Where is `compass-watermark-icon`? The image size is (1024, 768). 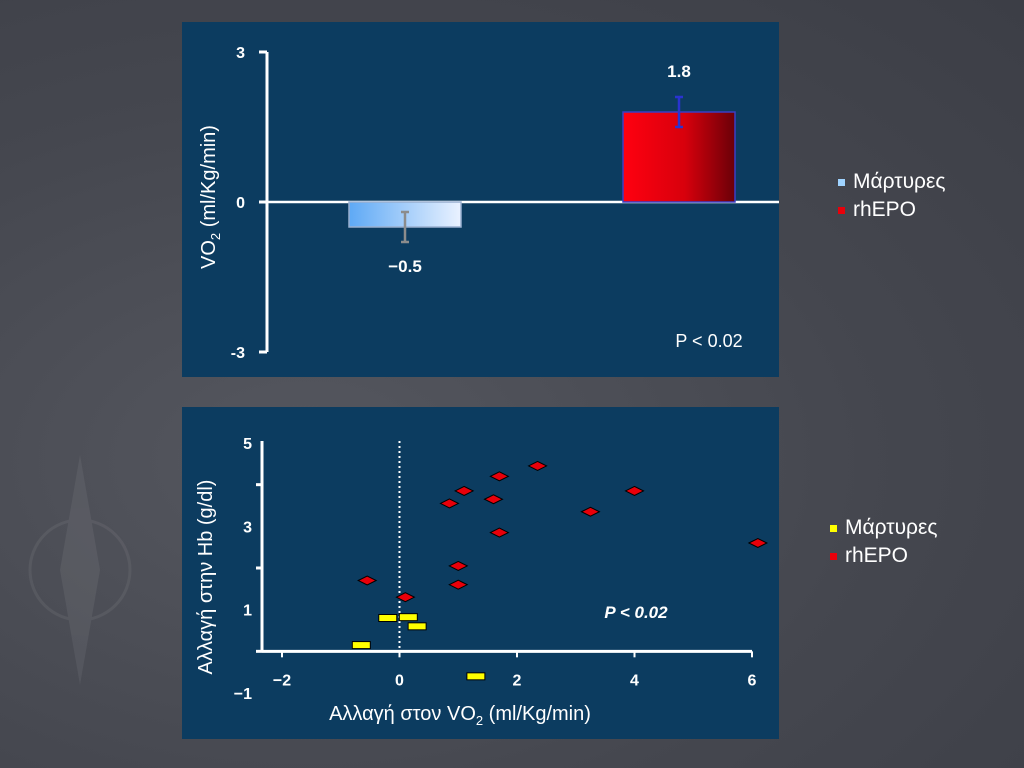 compass-watermark-icon is located at coordinates (80, 570).